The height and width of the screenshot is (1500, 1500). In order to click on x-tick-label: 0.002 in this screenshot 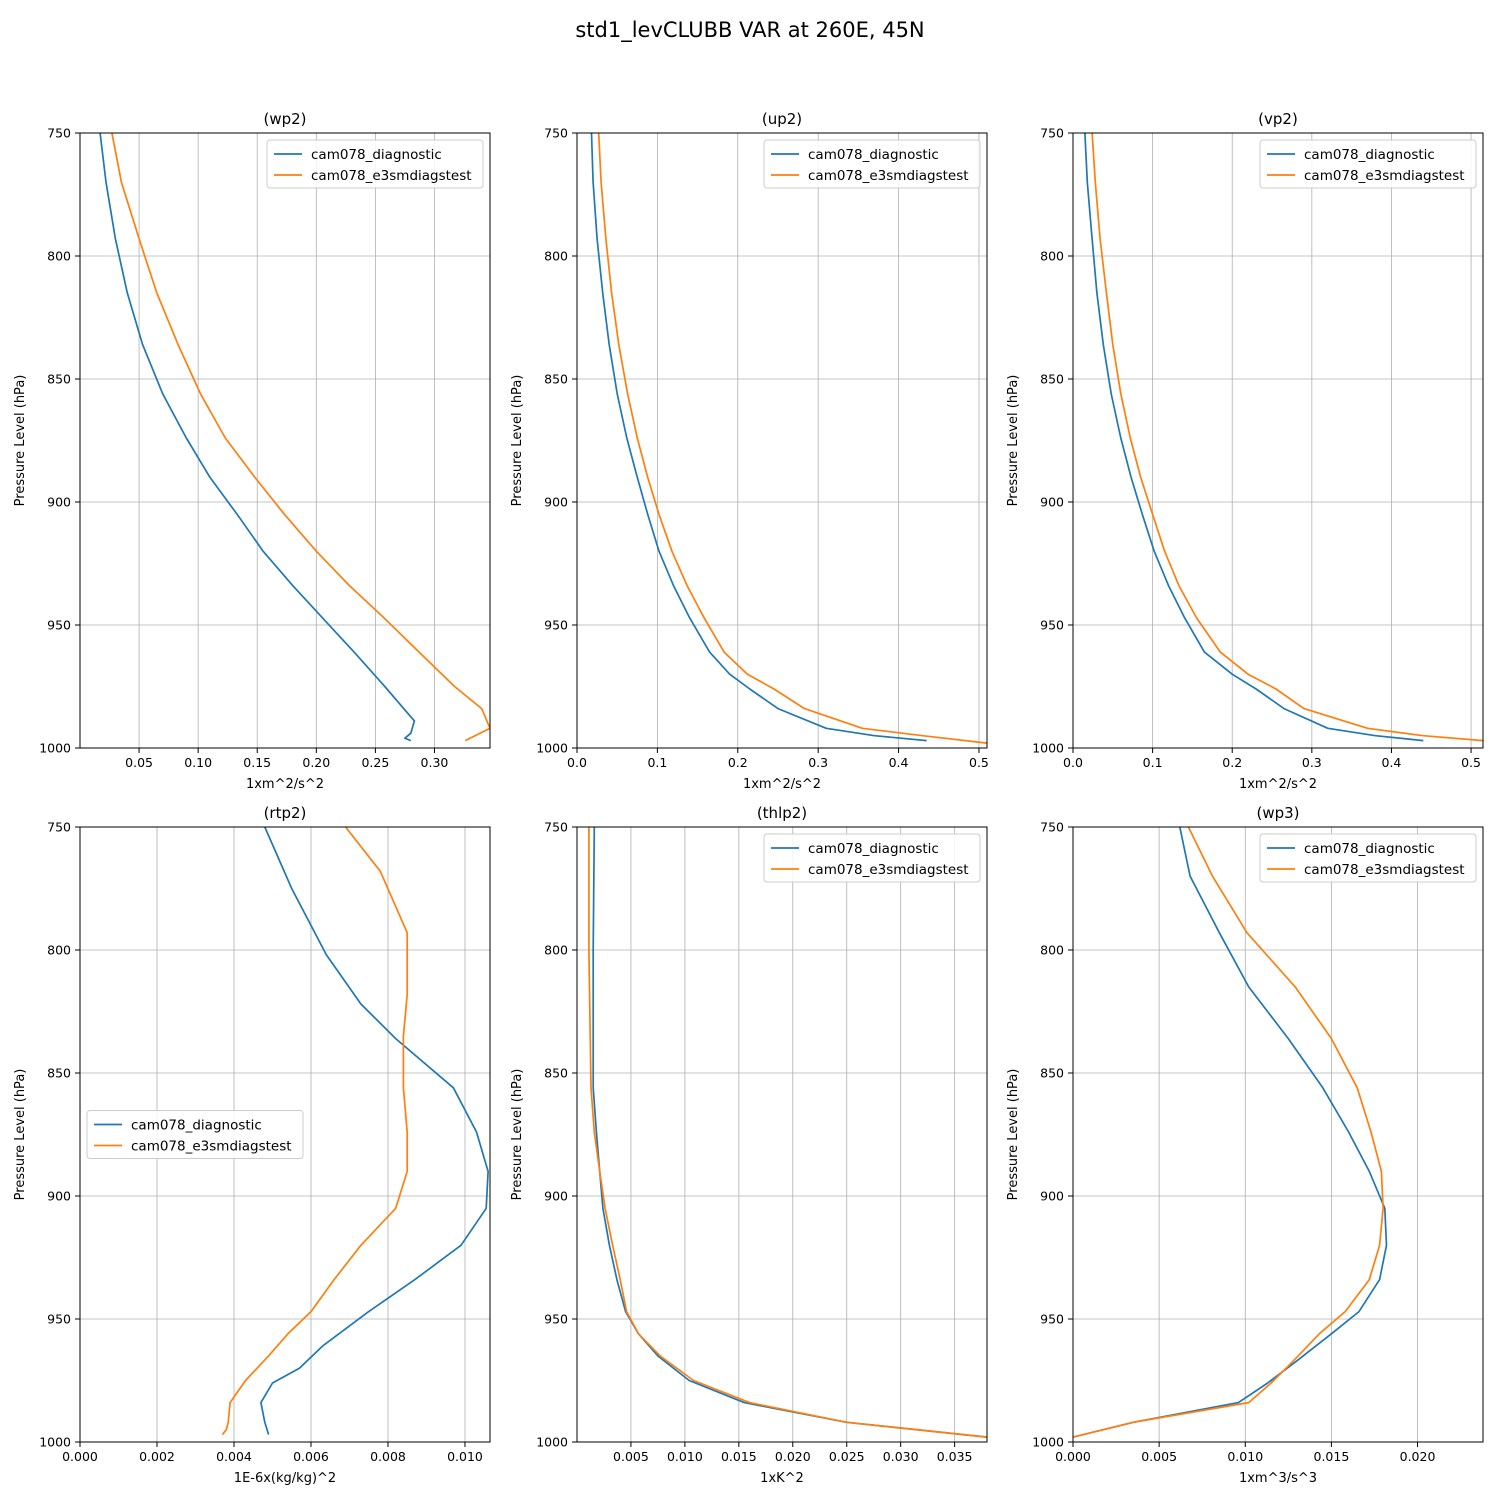, I will do `click(157, 1456)`.